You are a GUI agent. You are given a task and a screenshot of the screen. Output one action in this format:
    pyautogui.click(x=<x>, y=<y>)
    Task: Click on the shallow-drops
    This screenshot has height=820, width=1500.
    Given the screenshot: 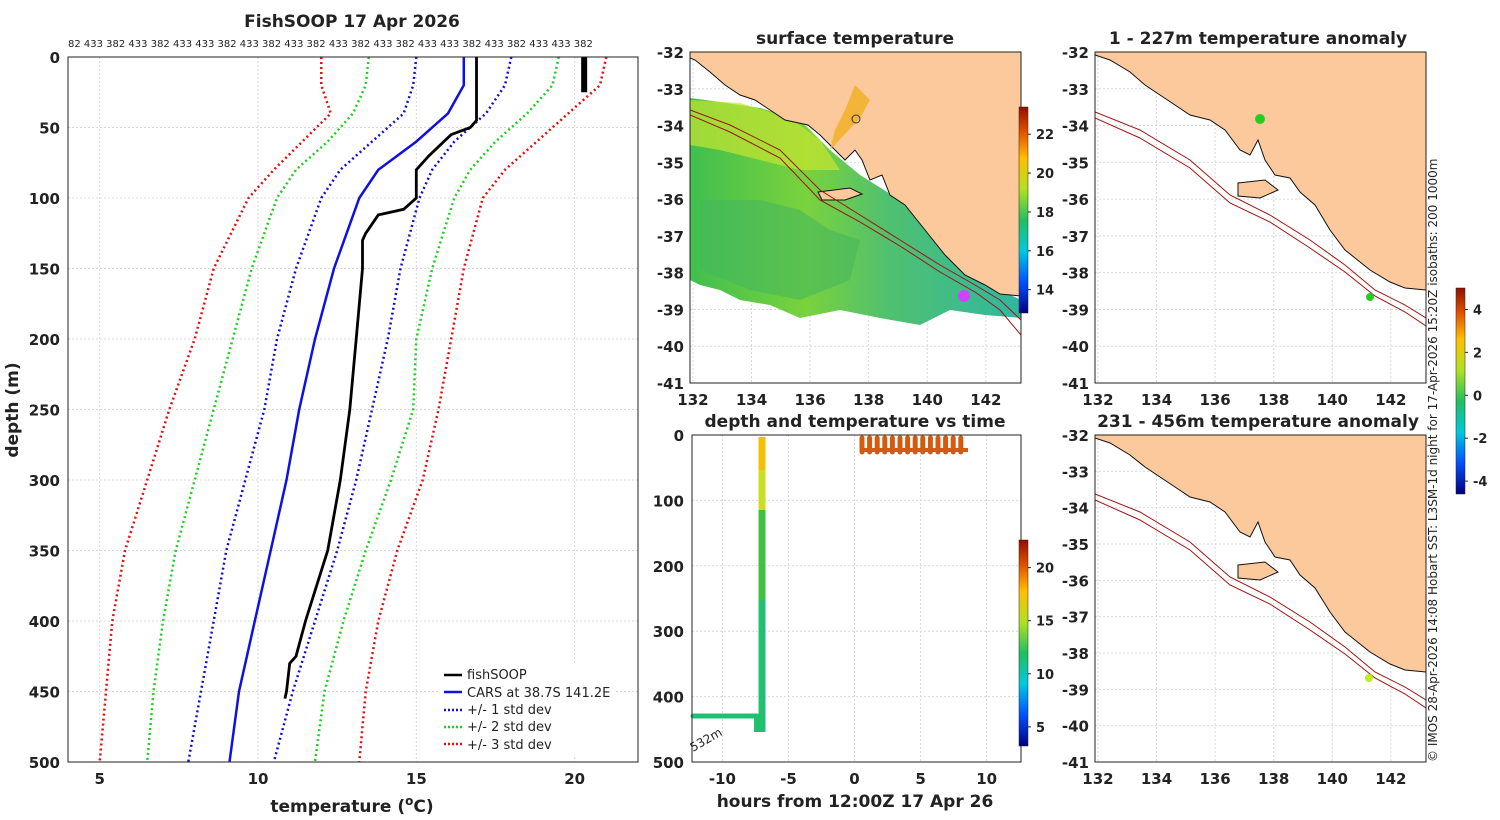 What is the action you would take?
    pyautogui.click(x=913, y=445)
    